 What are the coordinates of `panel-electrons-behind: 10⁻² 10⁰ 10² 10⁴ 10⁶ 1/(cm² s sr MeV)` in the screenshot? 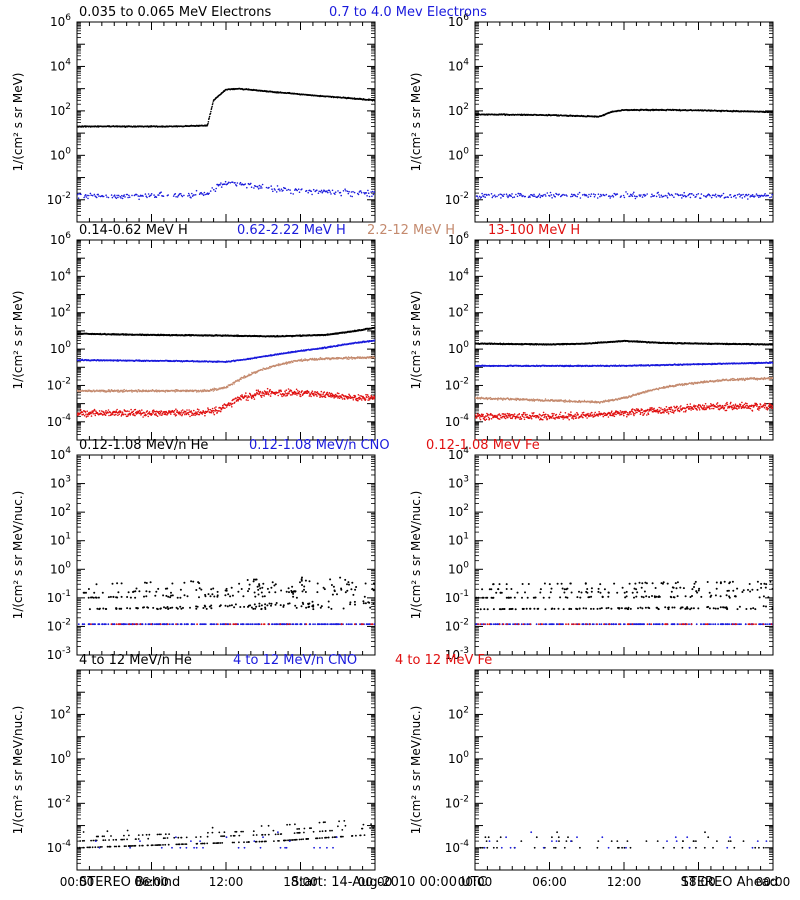 It's located at (193, 118).